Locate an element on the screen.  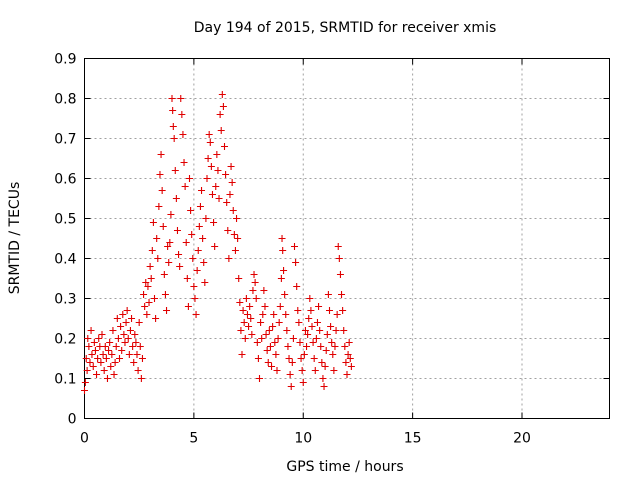
y-tick-label: 0.6 is located at coordinates (65, 180).